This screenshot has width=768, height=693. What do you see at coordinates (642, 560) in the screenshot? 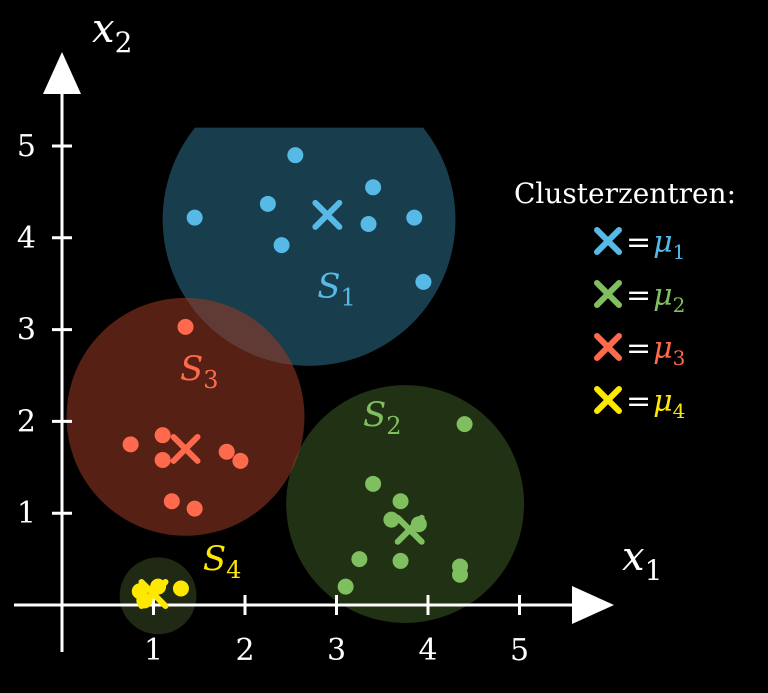
I see `x-axis-label: x1` at bounding box center [642, 560].